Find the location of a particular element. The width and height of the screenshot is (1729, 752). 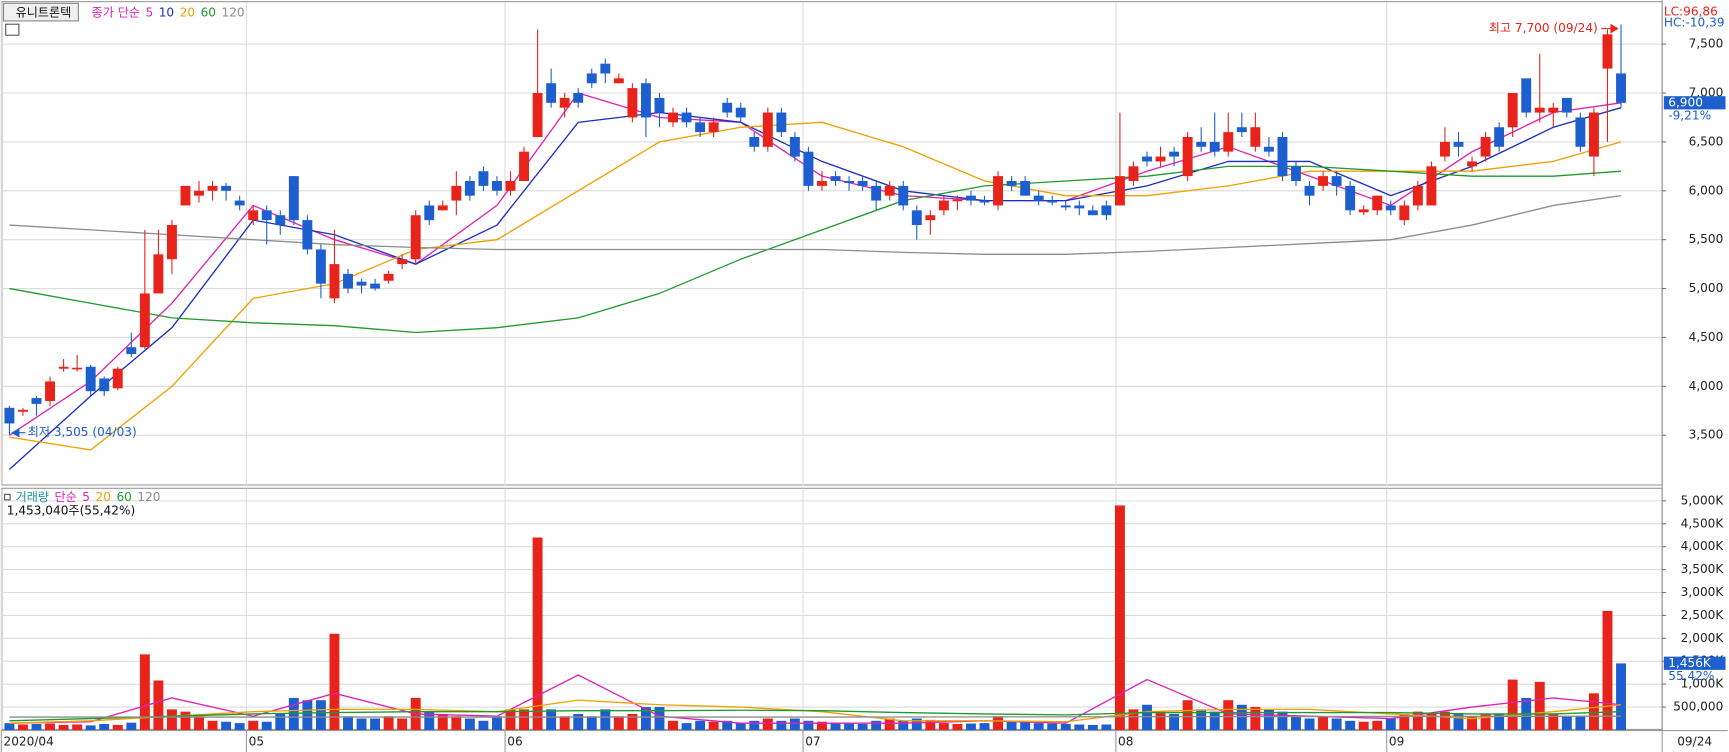

y-tick-label: 7,500 is located at coordinates (1706, 44).